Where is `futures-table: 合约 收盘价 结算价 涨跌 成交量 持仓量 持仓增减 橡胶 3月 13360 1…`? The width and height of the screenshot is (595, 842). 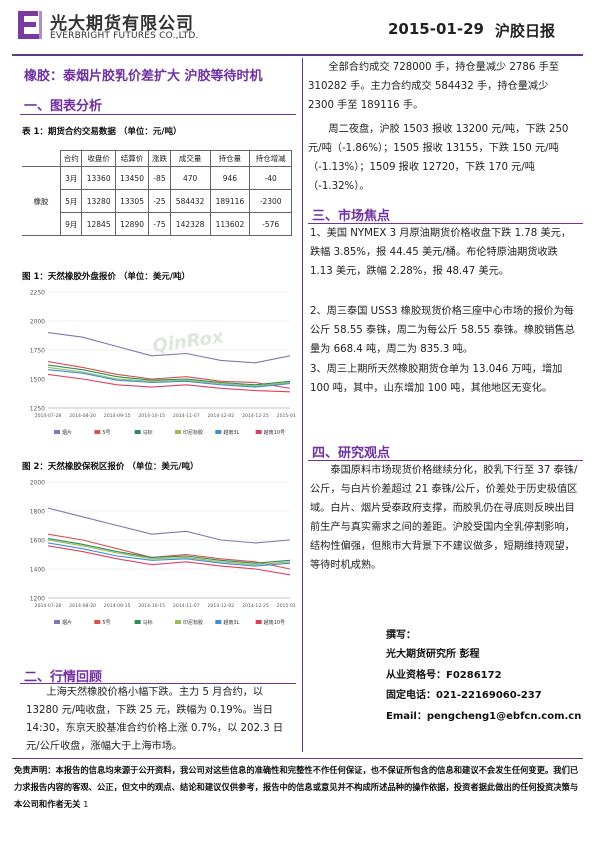 futures-table: 合约 收盘价 结算价 涨跌 成交量 持仓量 持仓增减 橡胶 3月 13360 1… is located at coordinates (157, 193).